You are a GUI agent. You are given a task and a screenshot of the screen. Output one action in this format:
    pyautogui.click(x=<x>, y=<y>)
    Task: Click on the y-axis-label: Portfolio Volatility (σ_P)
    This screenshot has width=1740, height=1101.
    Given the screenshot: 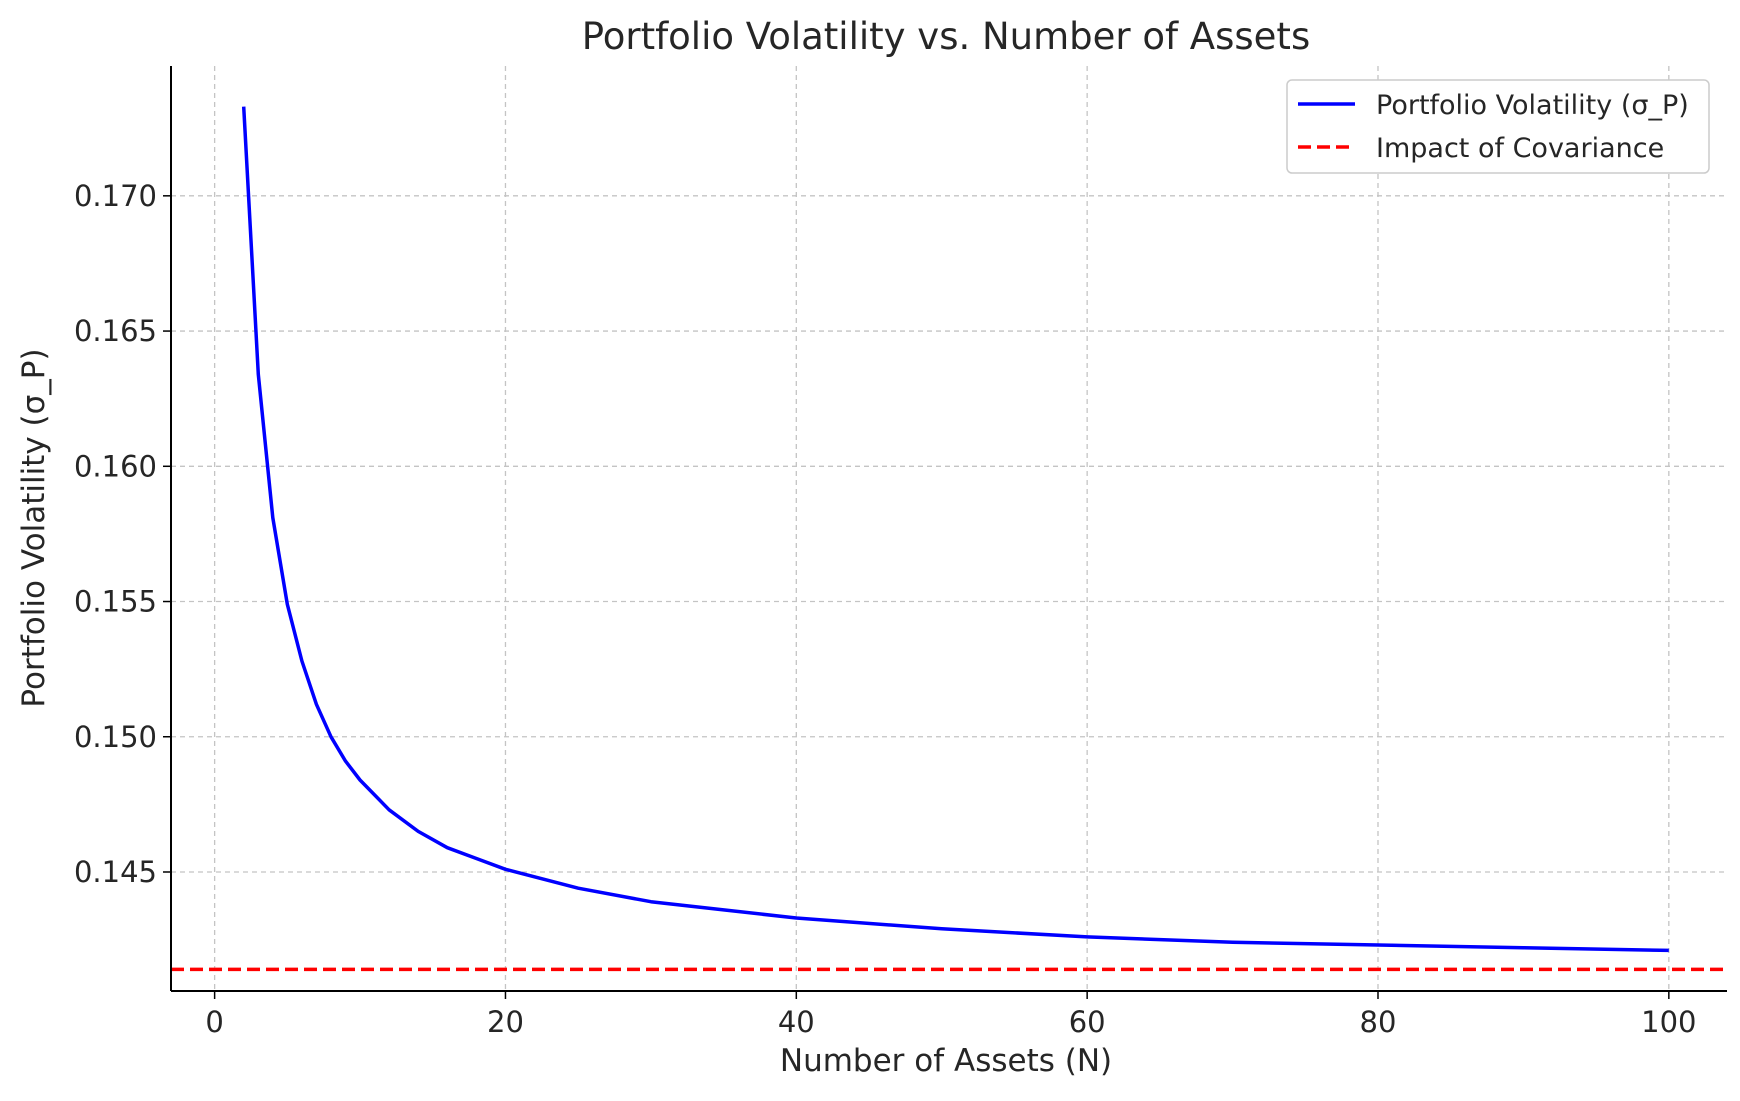 What is the action you would take?
    pyautogui.click(x=34, y=527)
    